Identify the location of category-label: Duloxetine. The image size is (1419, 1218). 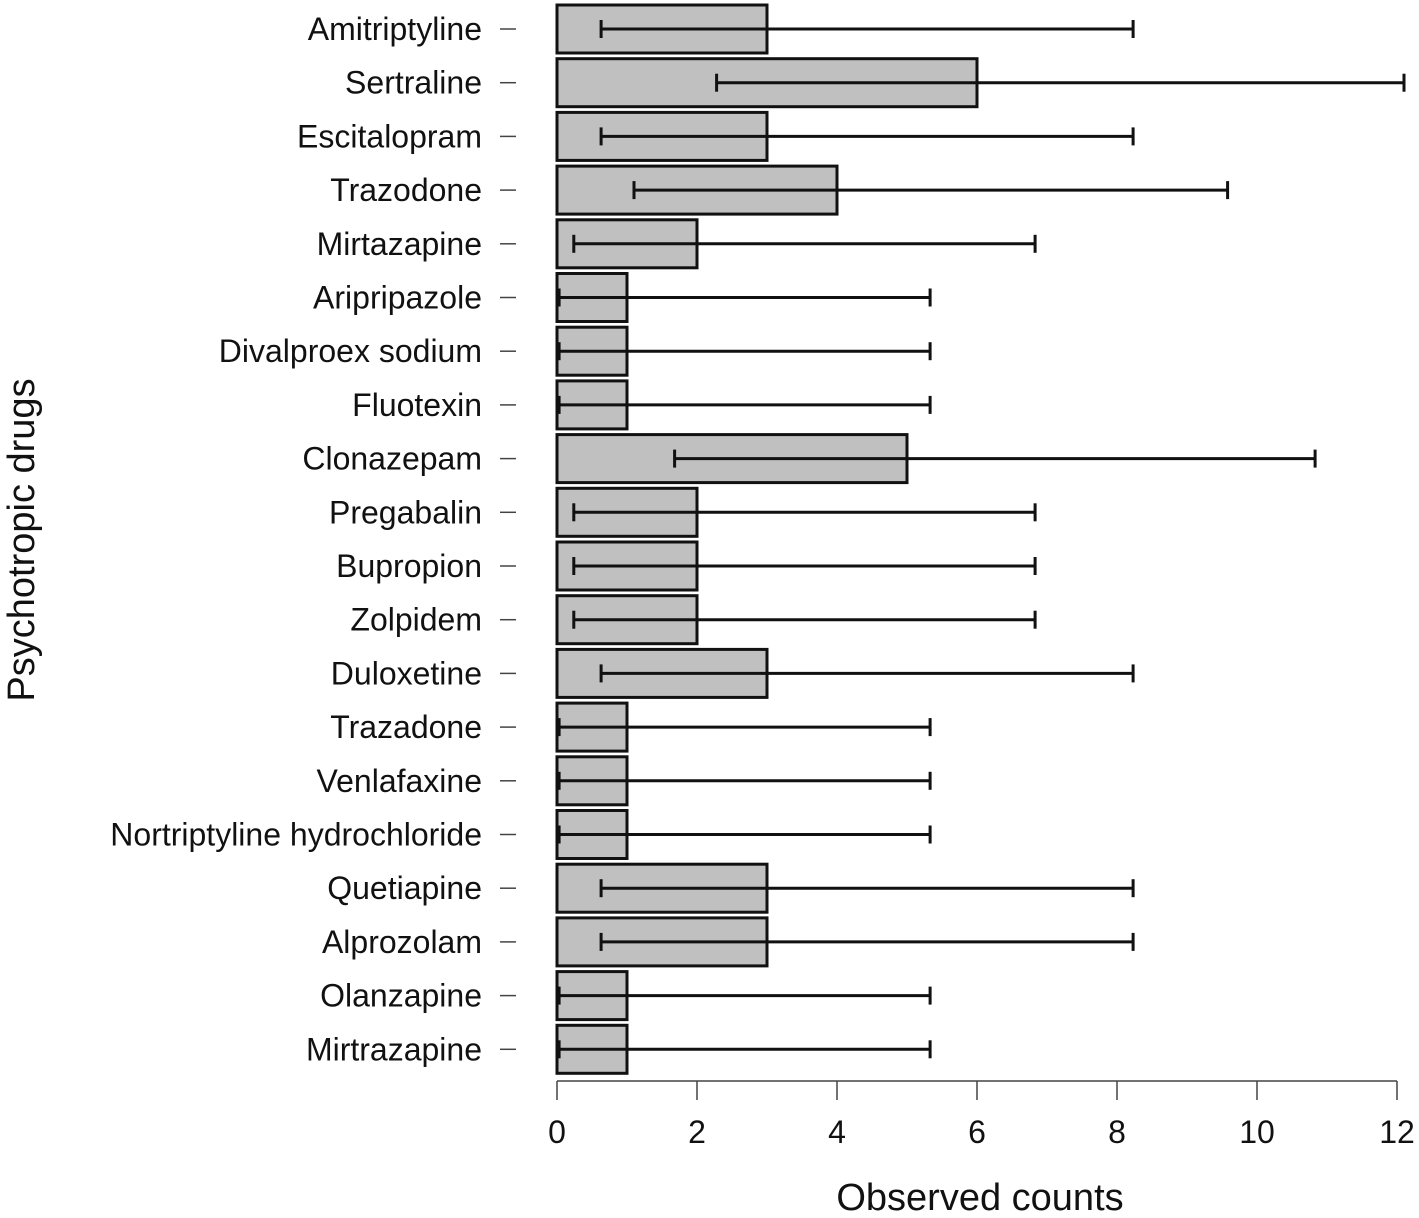
(406, 673).